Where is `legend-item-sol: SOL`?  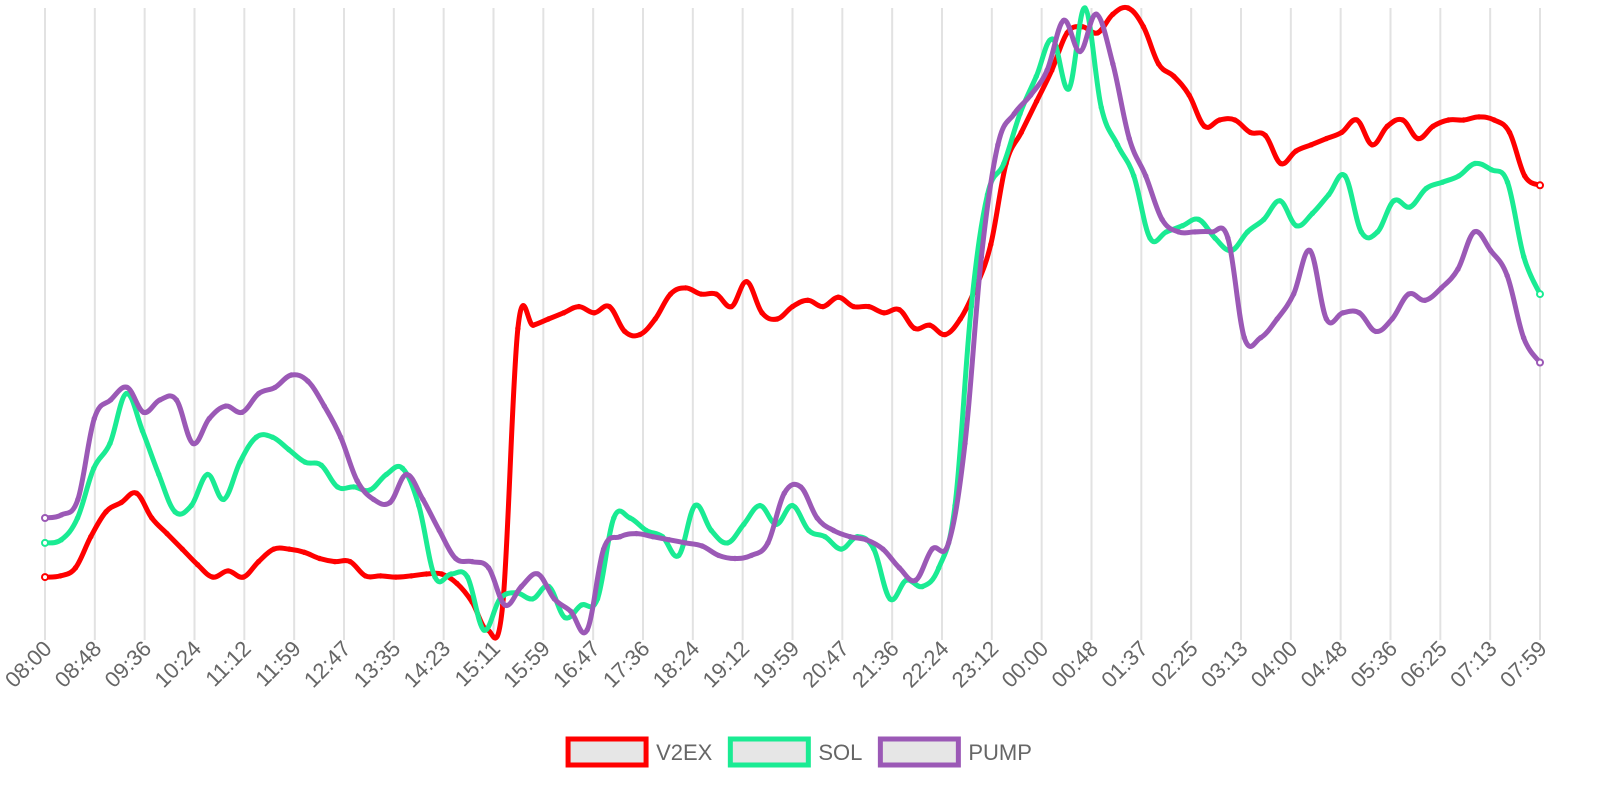
legend-item-sol: SOL is located at coordinates (794, 752).